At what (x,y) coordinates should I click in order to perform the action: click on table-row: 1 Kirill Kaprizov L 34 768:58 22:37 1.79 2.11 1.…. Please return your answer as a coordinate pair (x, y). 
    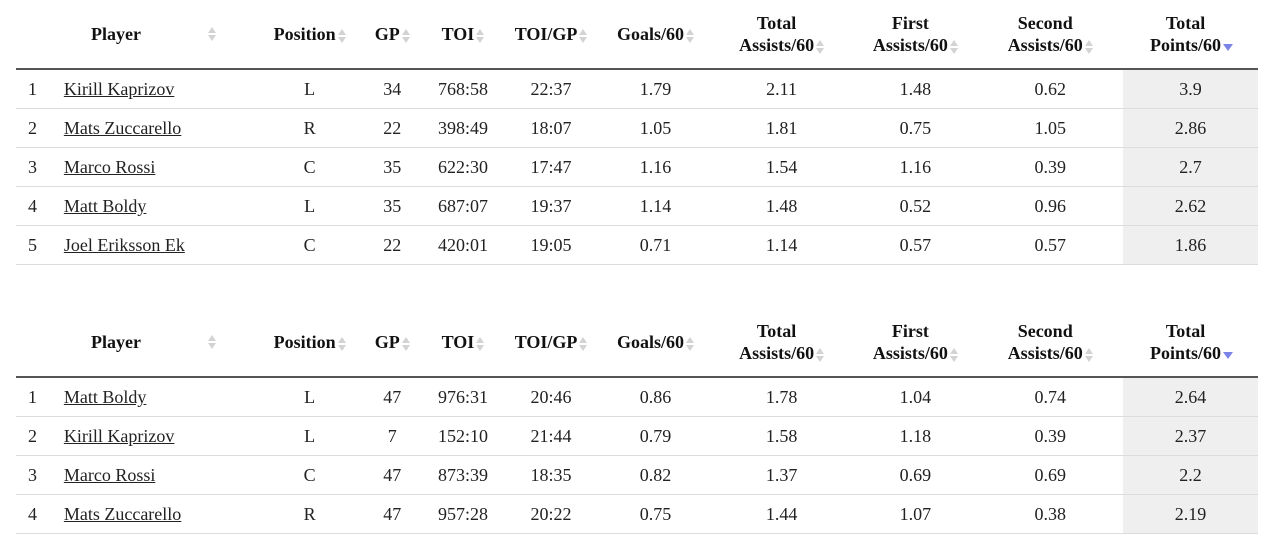
    Looking at the image, I should click on (637, 89).